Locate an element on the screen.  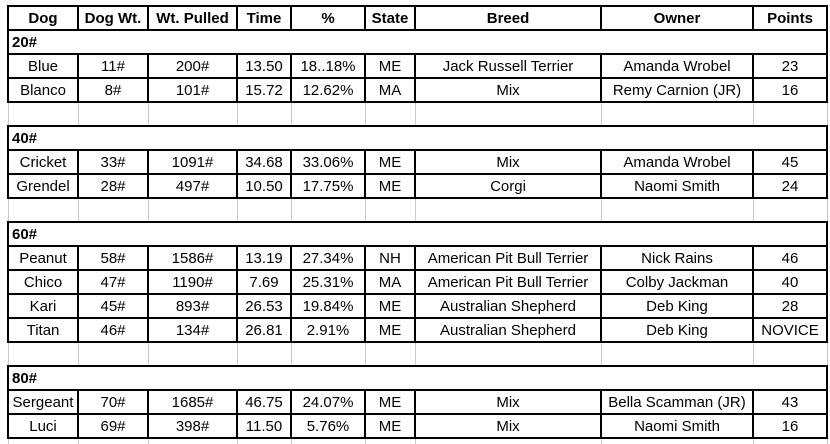
column-header-state: State is located at coordinates (390, 18).